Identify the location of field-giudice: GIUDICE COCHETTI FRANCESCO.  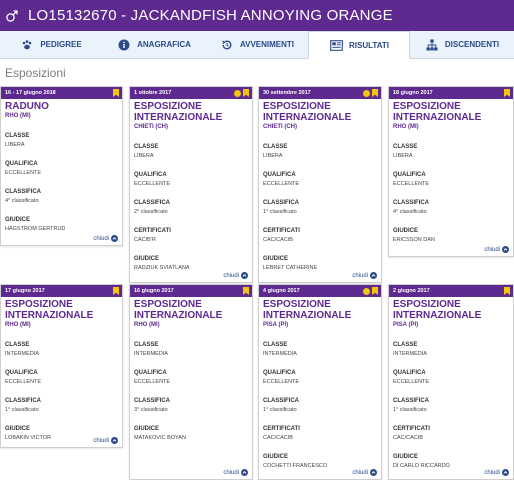
(320, 462).